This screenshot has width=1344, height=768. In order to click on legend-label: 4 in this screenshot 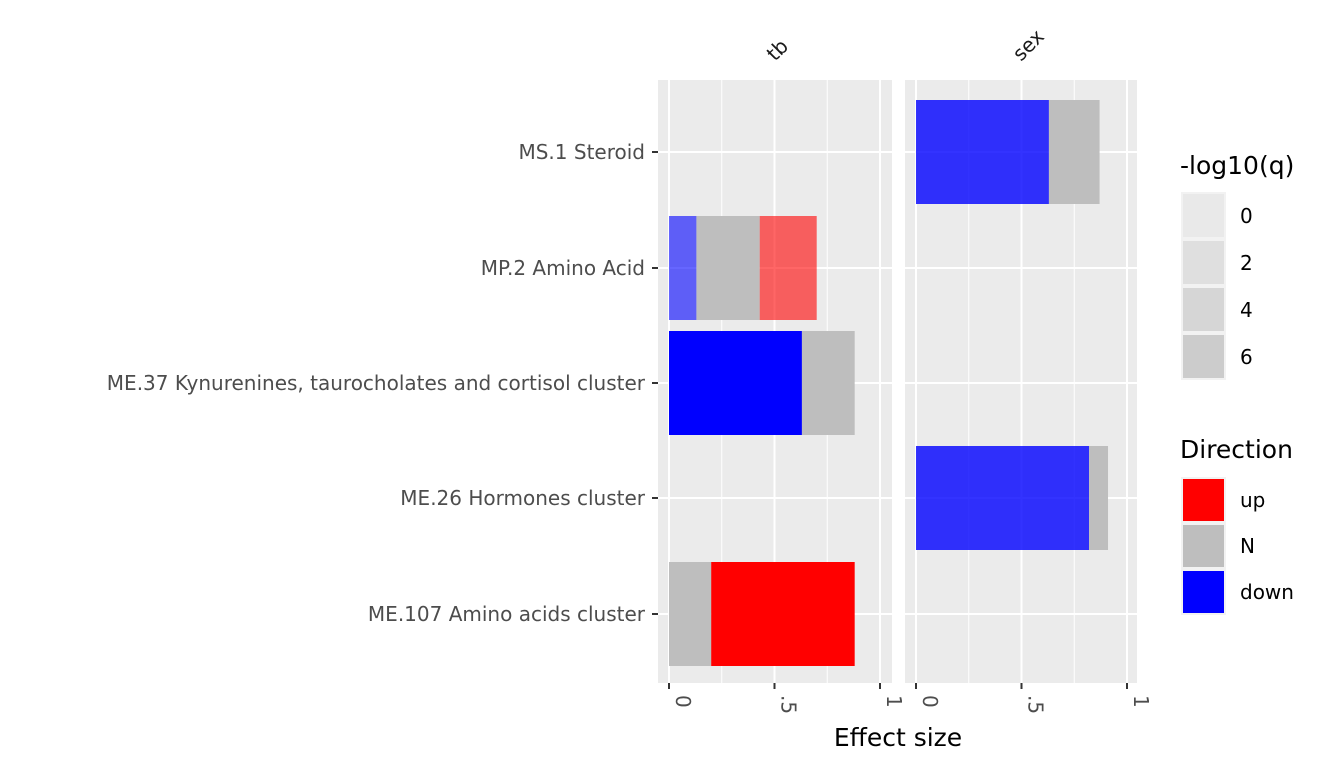, I will do `click(1246, 310)`.